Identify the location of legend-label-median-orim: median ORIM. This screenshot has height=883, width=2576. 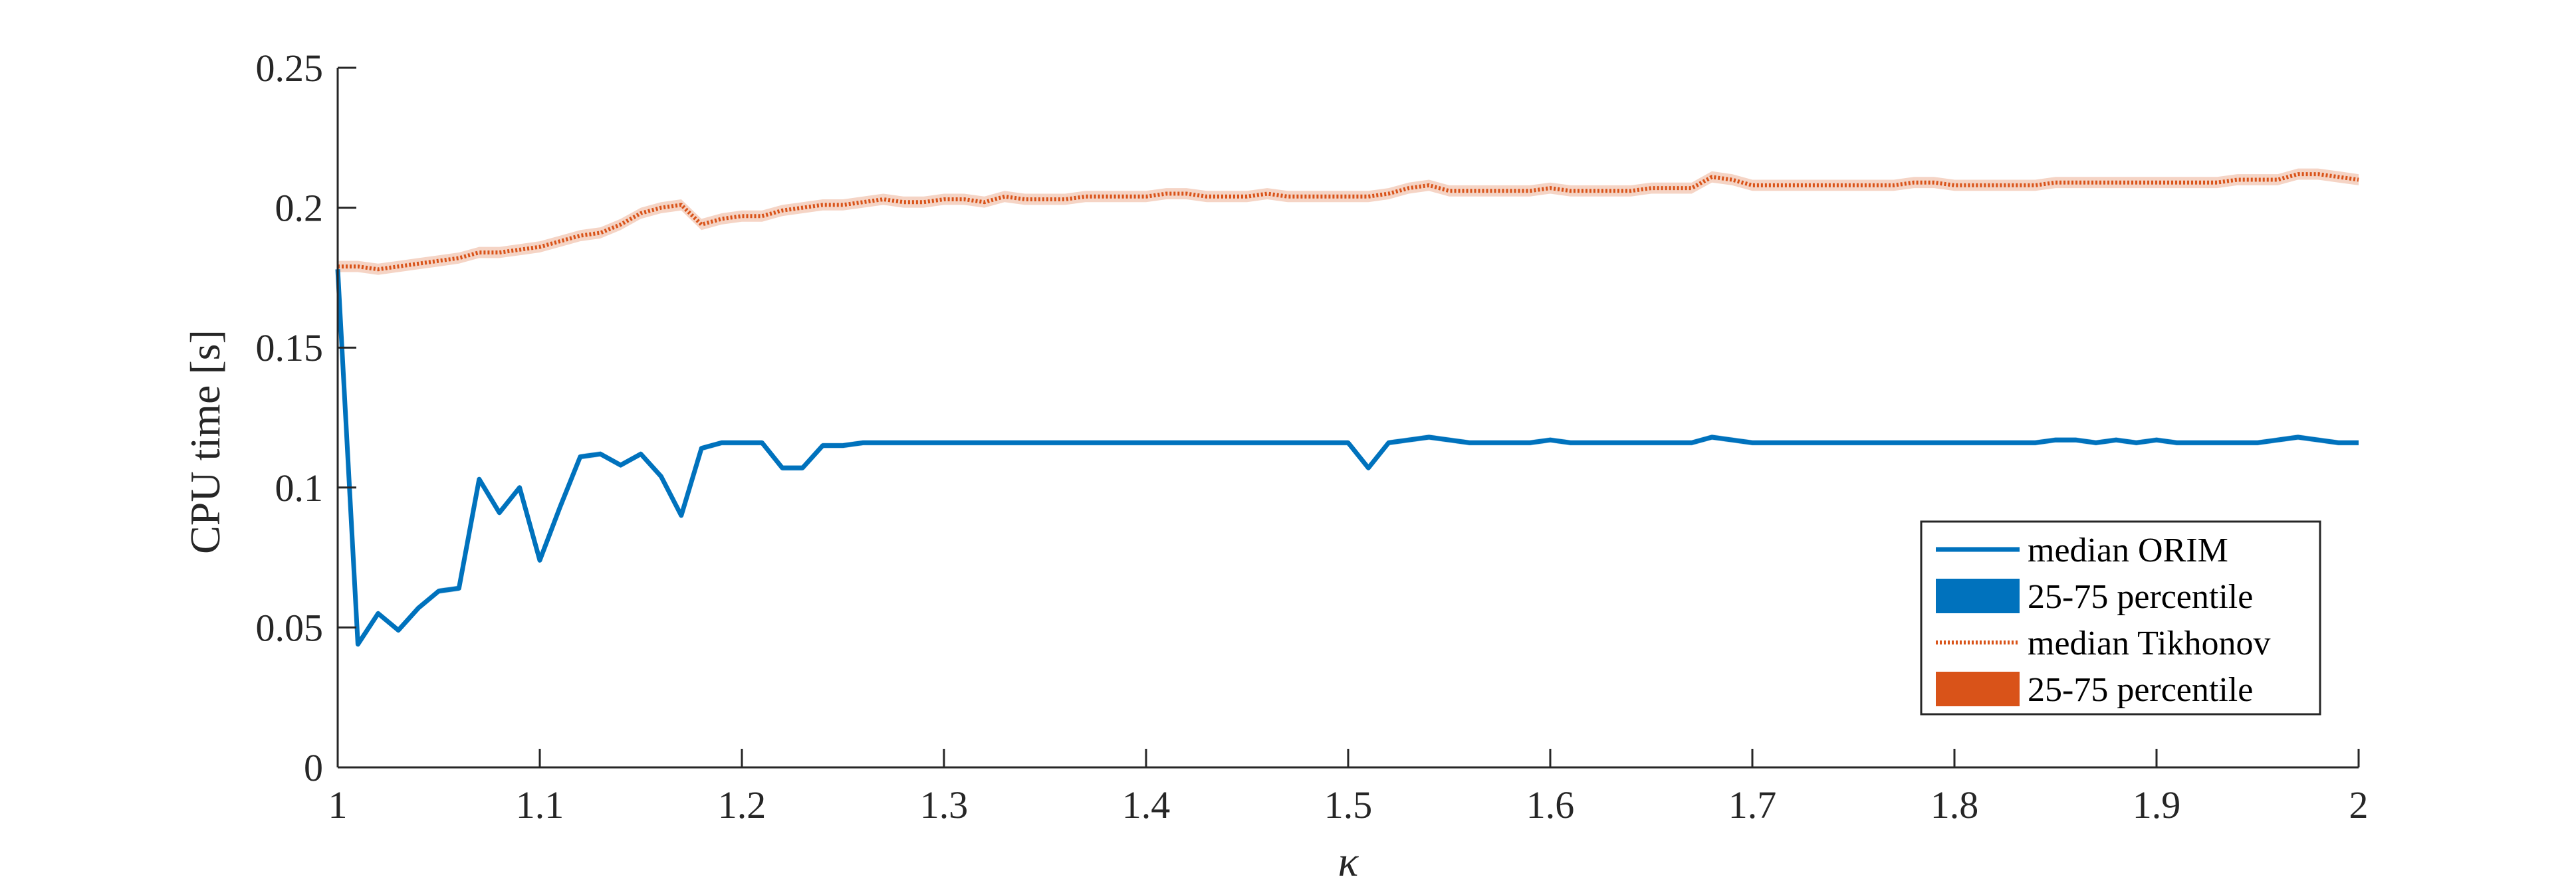
(2128, 550).